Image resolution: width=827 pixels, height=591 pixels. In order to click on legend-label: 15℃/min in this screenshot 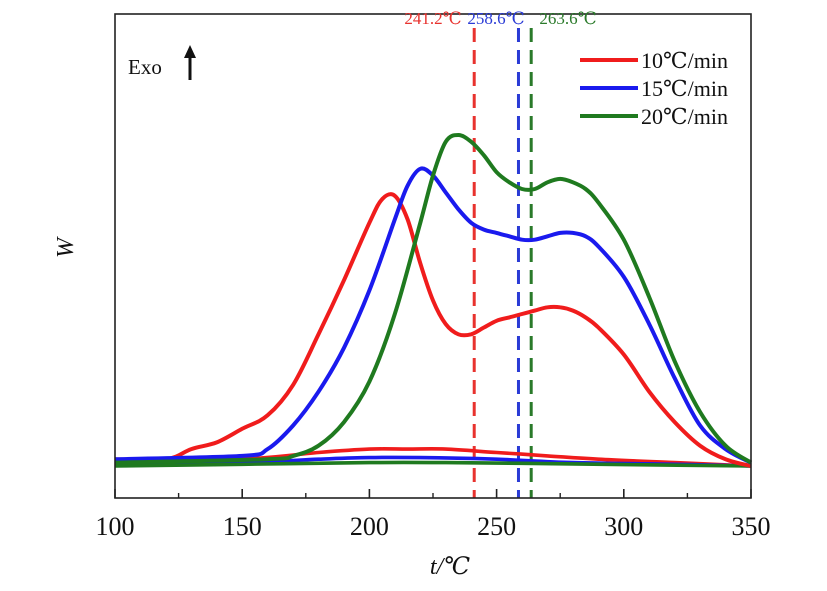, I will do `click(684, 88)`.